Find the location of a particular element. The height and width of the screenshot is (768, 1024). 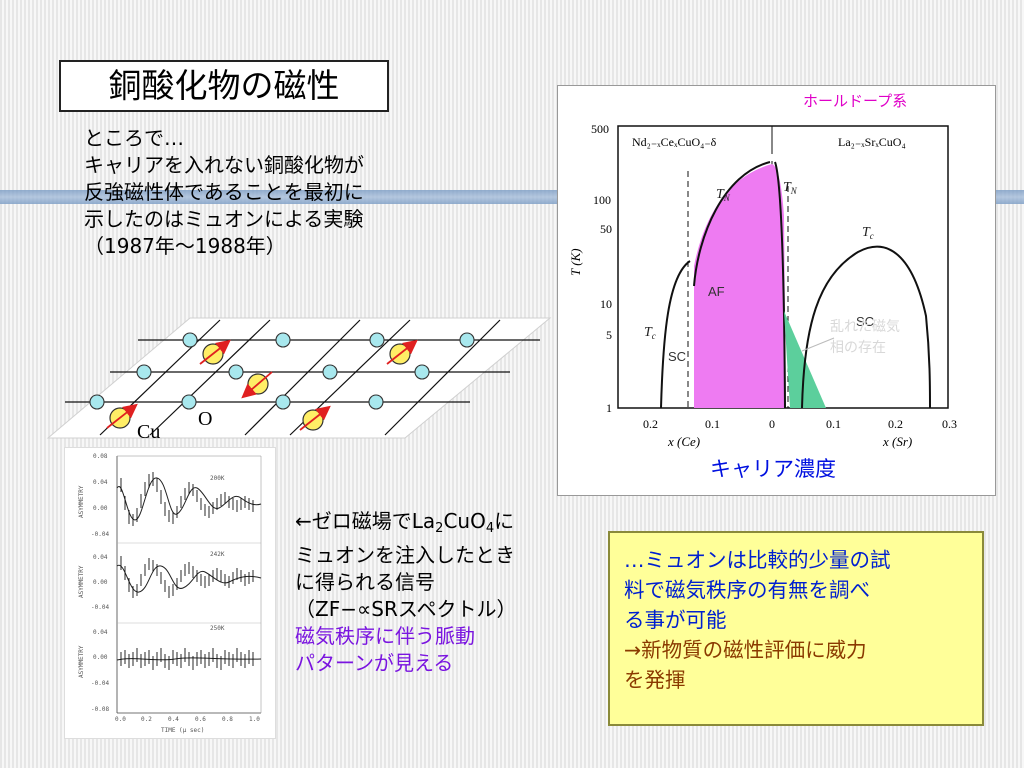

cu-label: Cu is located at coordinates (148, 432).